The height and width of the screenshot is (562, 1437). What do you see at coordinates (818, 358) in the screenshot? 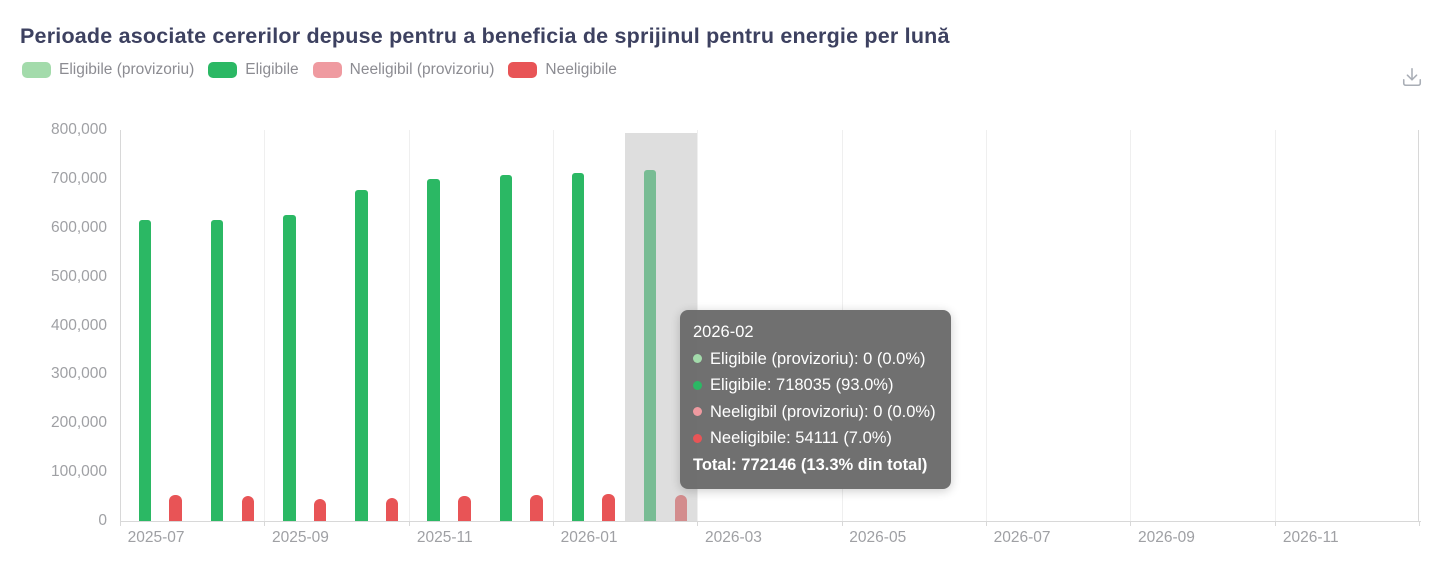
I see `tooltip-row-text: Eligibile (provizoriu): 0 (0.0%)` at bounding box center [818, 358].